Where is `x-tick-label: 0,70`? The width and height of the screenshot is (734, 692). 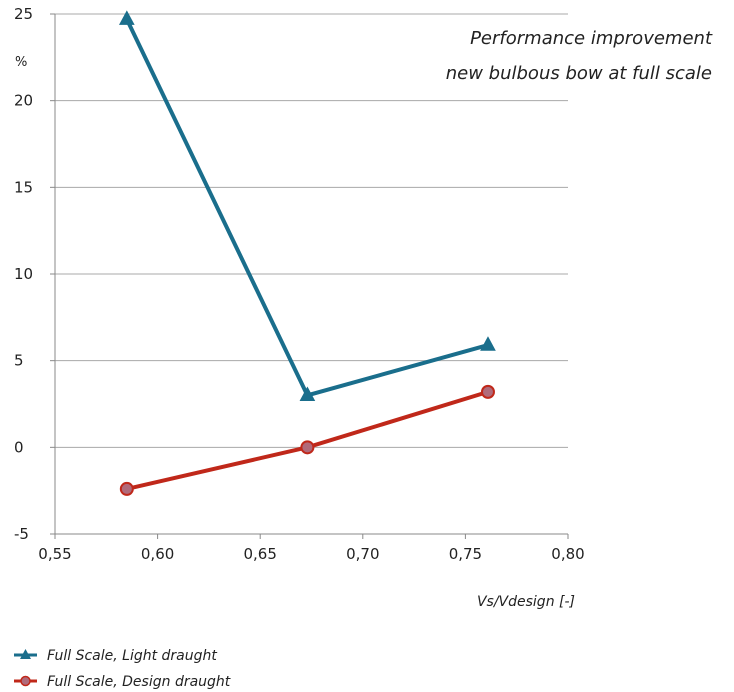 x-tick-label: 0,70 is located at coordinates (362, 554).